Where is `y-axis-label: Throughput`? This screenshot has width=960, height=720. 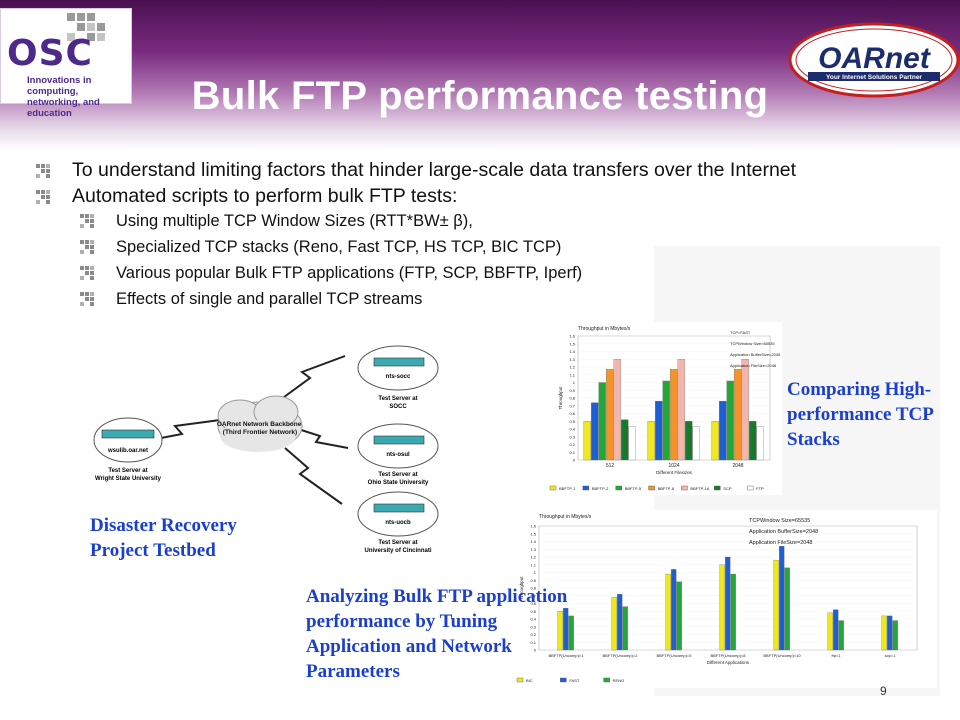 y-axis-label: Throughput is located at coordinates (521, 588).